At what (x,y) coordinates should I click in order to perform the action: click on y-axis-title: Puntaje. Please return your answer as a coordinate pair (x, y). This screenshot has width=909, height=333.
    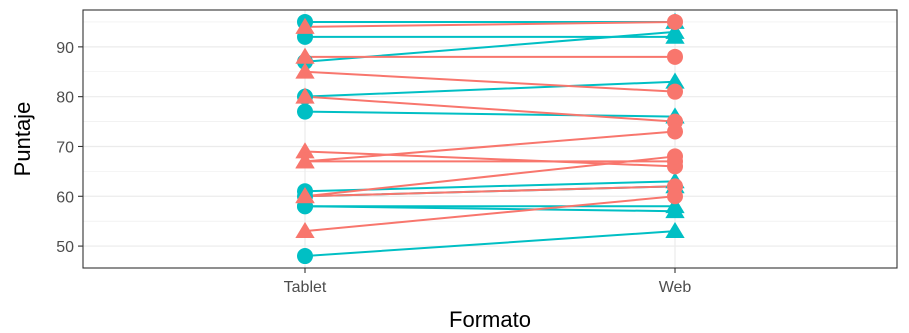
    Looking at the image, I should click on (22, 139).